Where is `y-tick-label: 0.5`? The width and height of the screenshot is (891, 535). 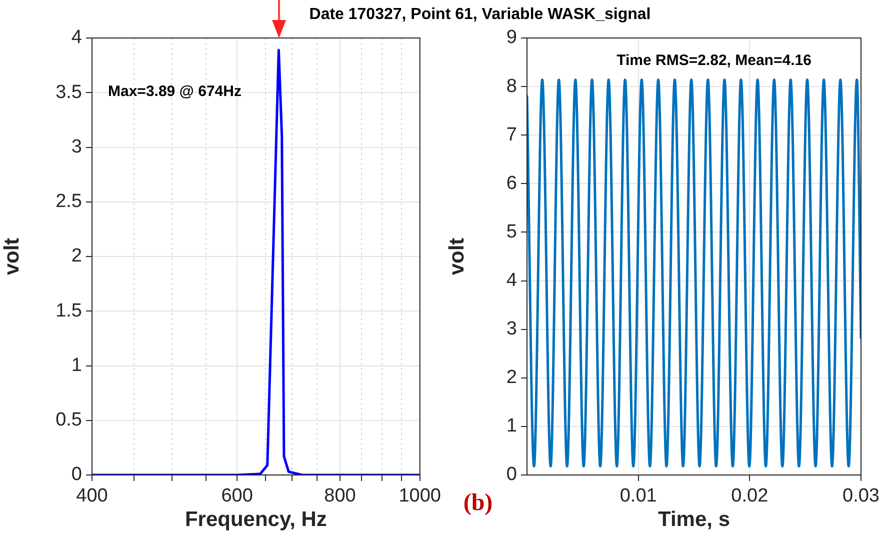 y-tick-label: 0.5 is located at coordinates (69, 420).